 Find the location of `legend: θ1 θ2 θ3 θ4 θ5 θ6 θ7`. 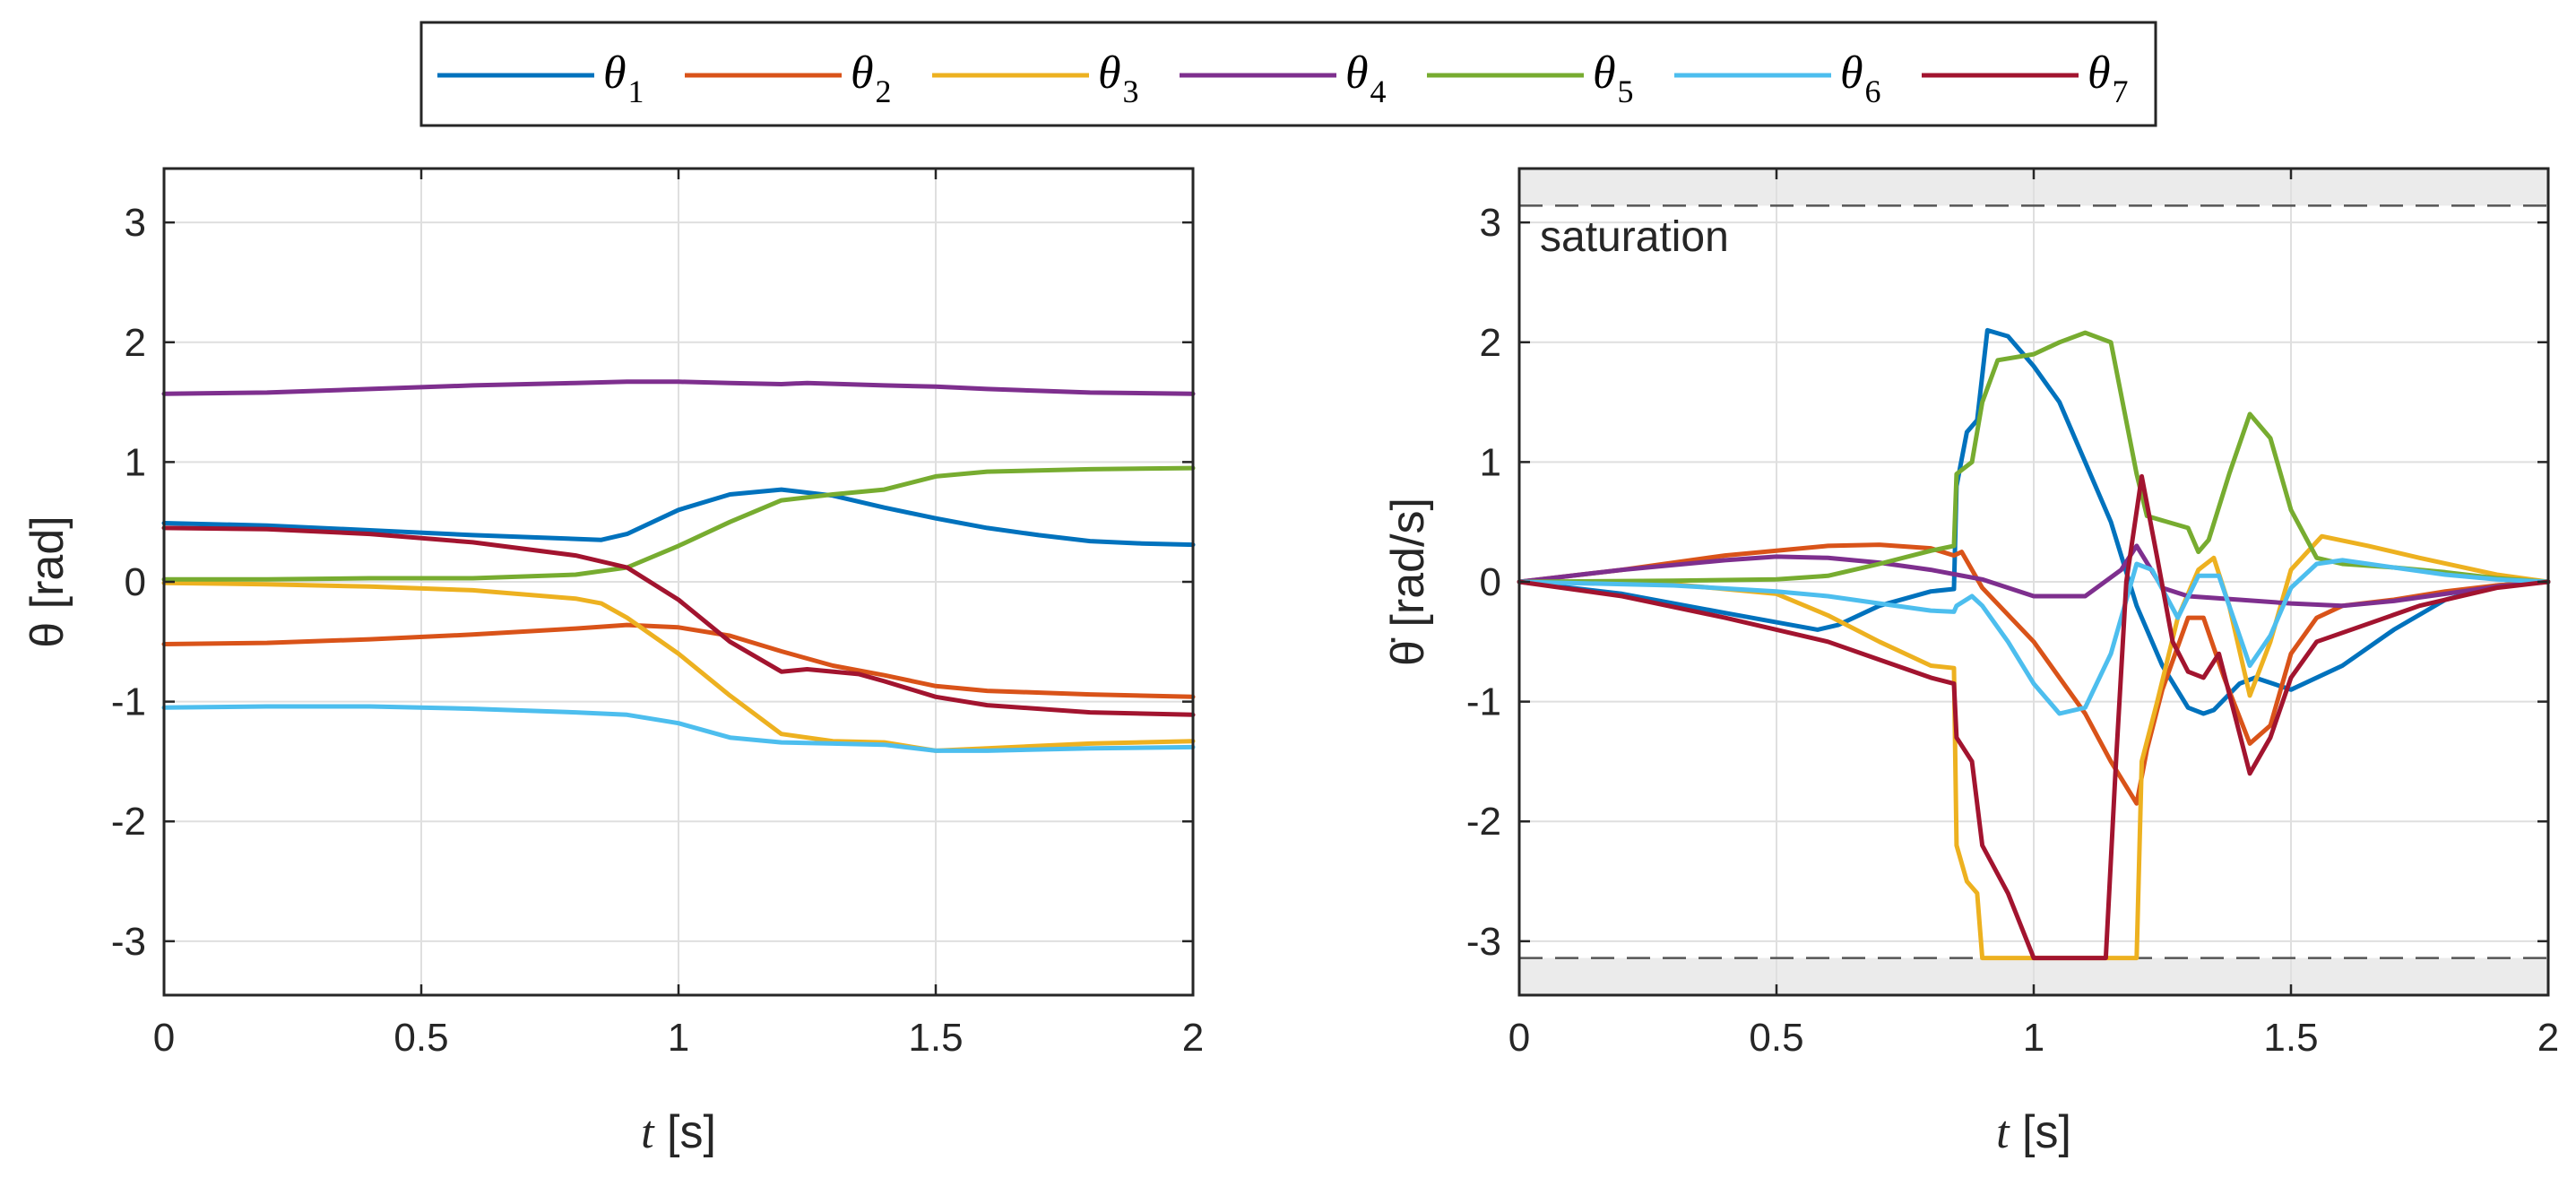

legend: θ1 θ2 θ3 θ4 θ5 θ6 θ7 is located at coordinates (1288, 74).